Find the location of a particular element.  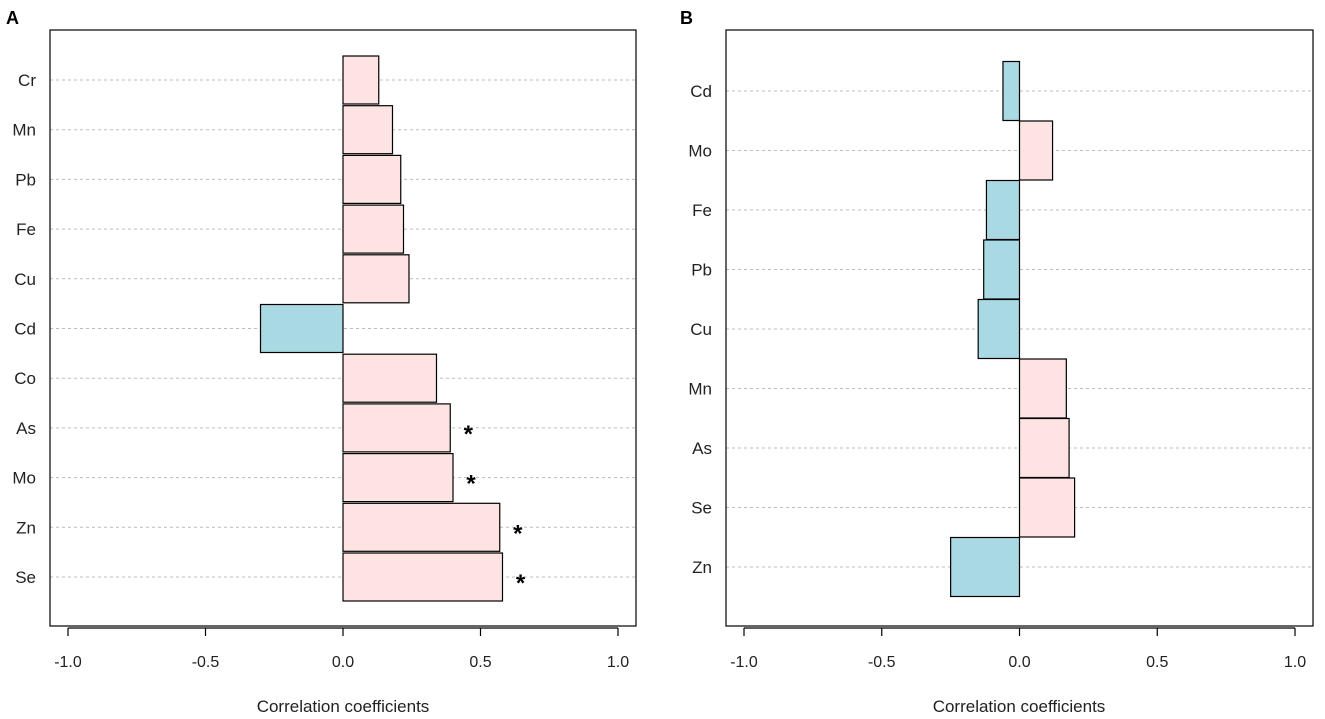

panel-b-bar-as is located at coordinates (1044, 448).